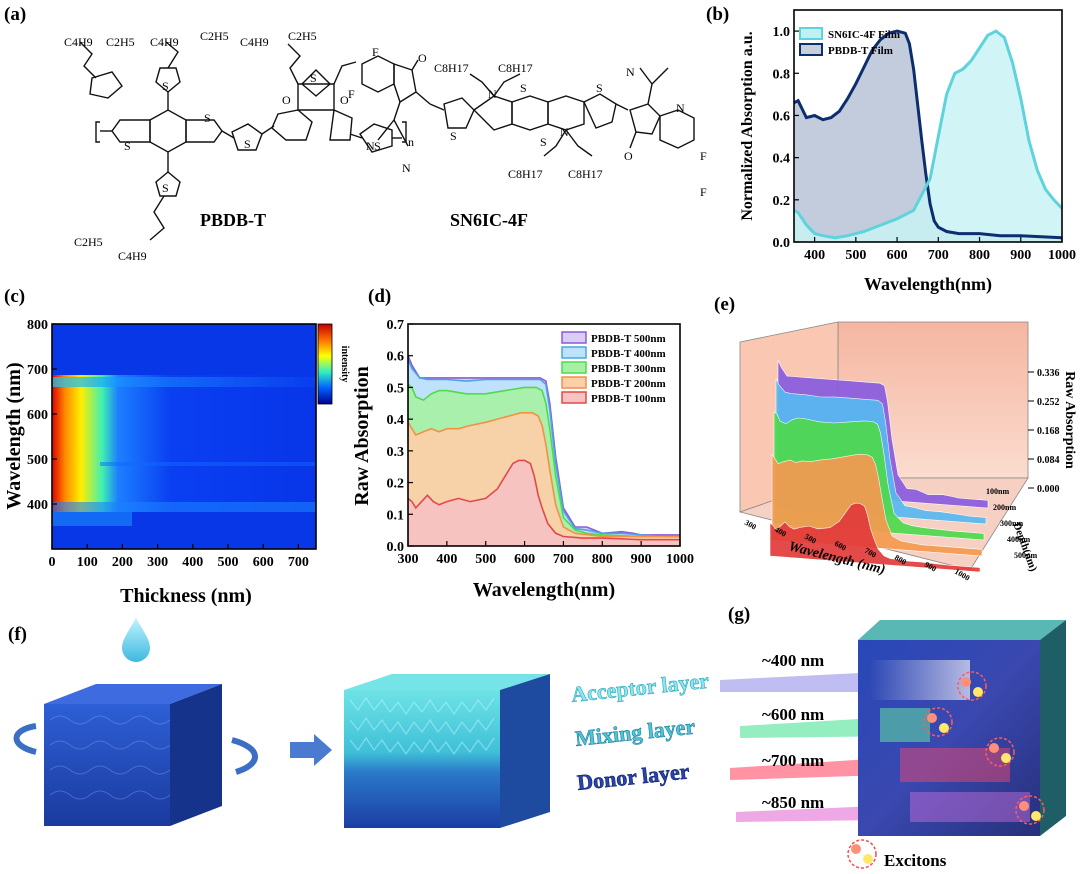 The width and height of the screenshot is (1080, 874). What do you see at coordinates (207, 118) in the screenshot?
I see `pbdb-t-s4: S` at bounding box center [207, 118].